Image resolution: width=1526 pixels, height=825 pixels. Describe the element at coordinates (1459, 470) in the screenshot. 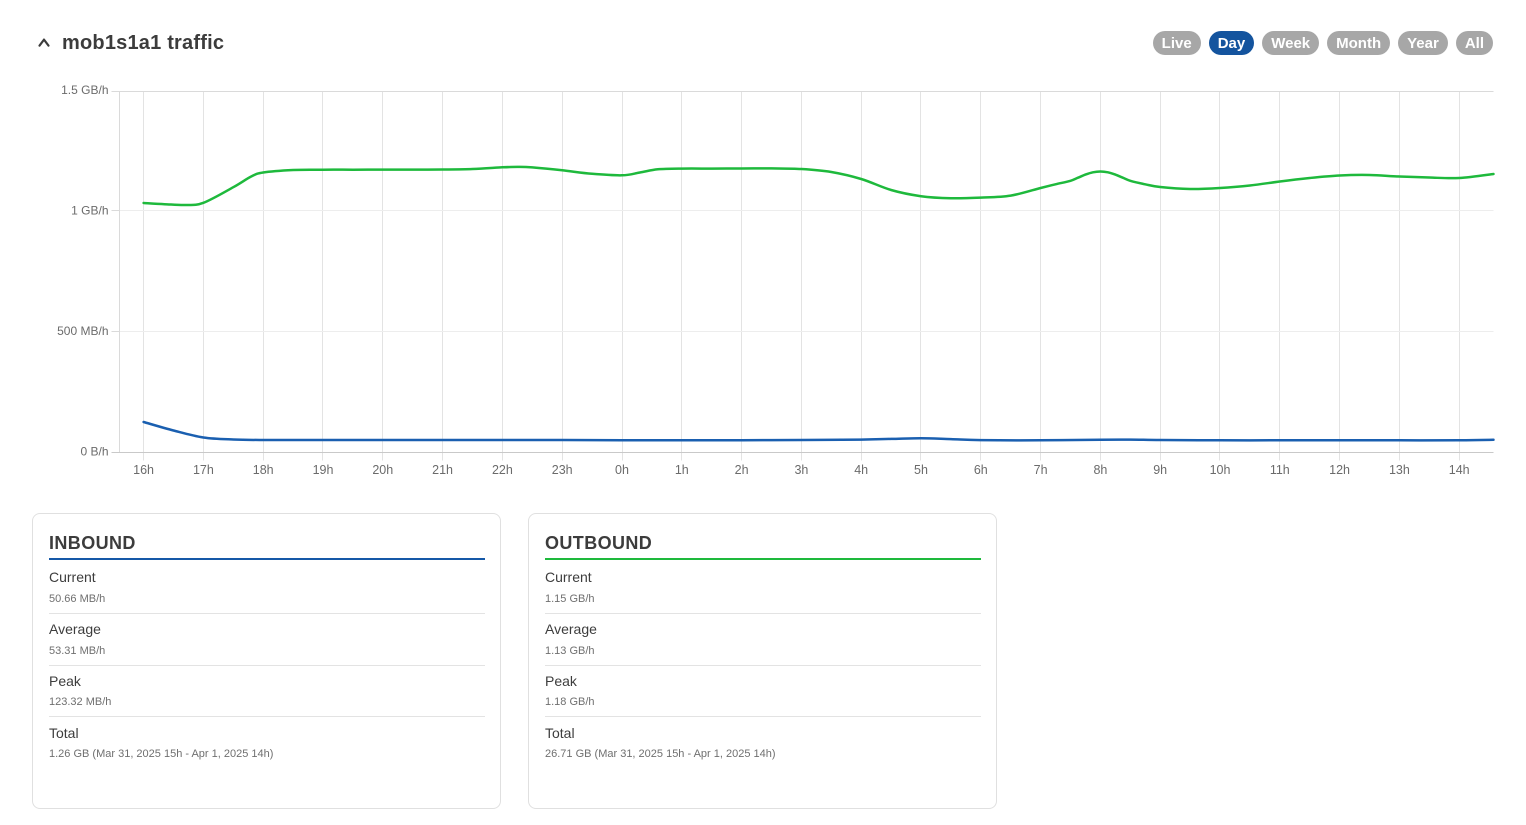

I see `svg-text: 14h` at that location.